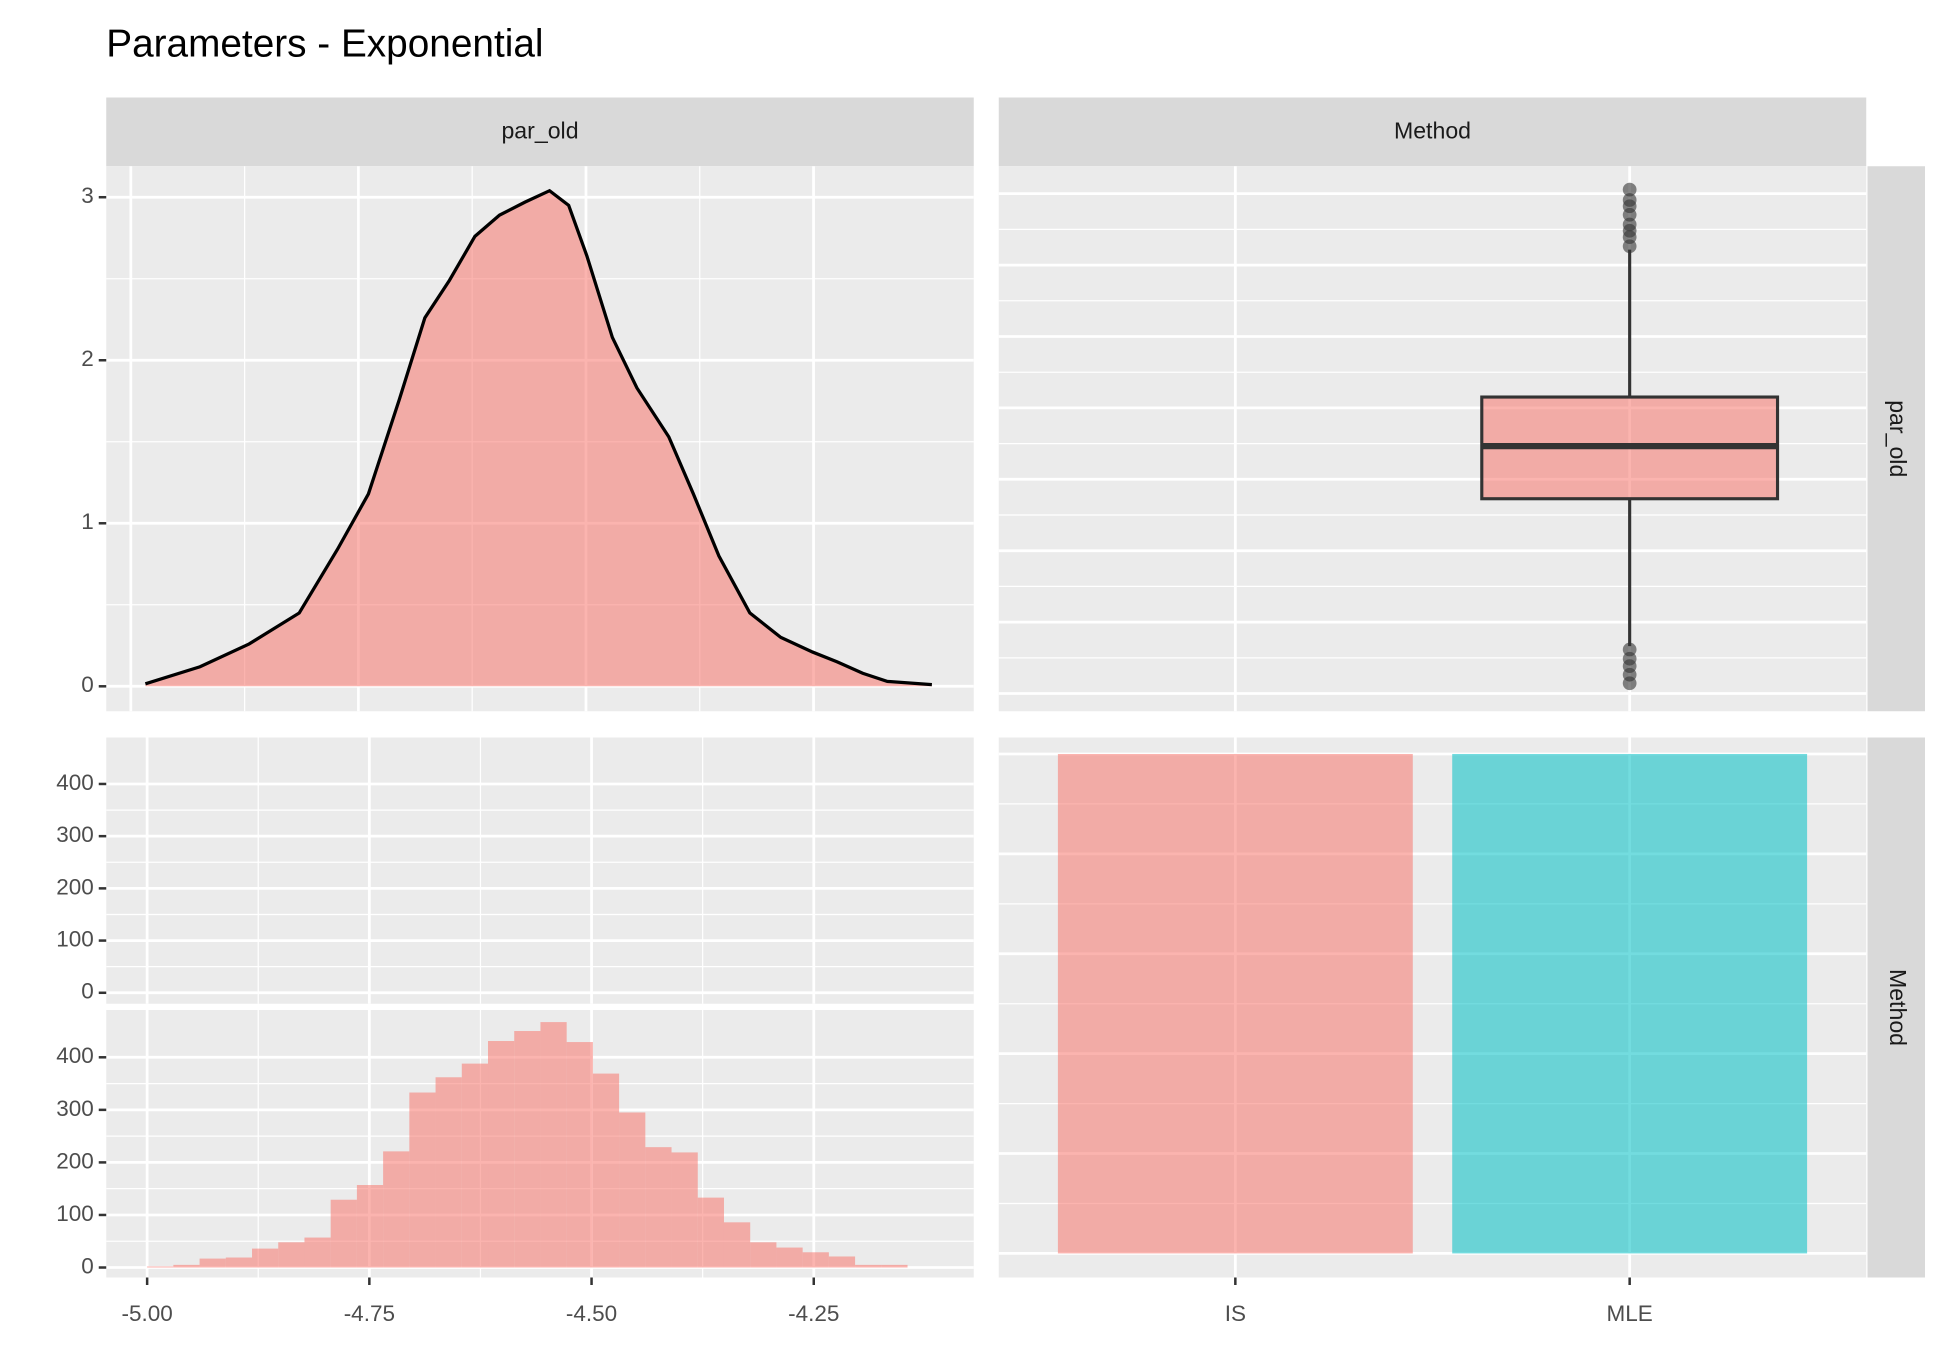 This screenshot has height=1349, width=1950. Describe the element at coordinates (591, 1313) in the screenshot. I see `x-tick-label: -4.50` at that location.